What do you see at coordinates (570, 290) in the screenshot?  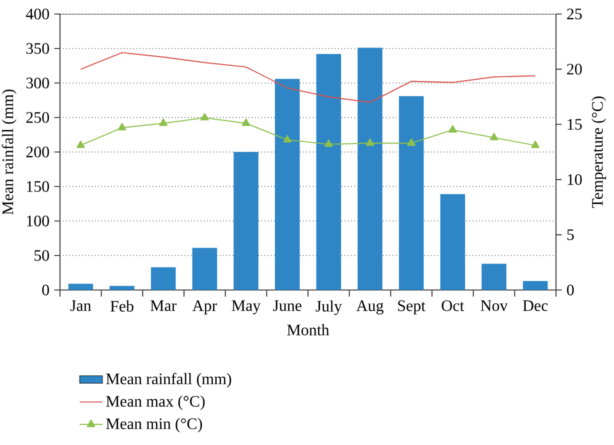 I see `y2-tick-label: 0` at bounding box center [570, 290].